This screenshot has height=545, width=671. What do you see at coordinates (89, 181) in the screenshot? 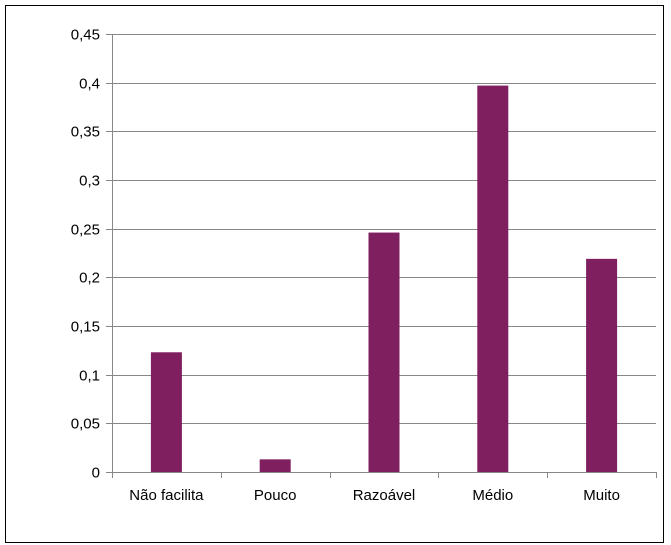
I see `y-tick-label: 0,3` at bounding box center [89, 181].